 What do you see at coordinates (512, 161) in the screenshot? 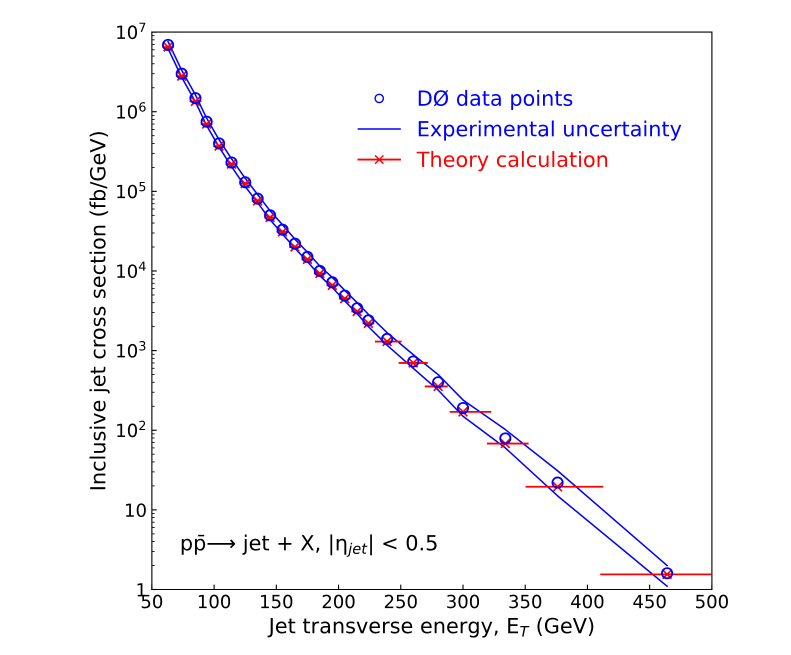
I see `legend-label: Theory calculation` at bounding box center [512, 161].